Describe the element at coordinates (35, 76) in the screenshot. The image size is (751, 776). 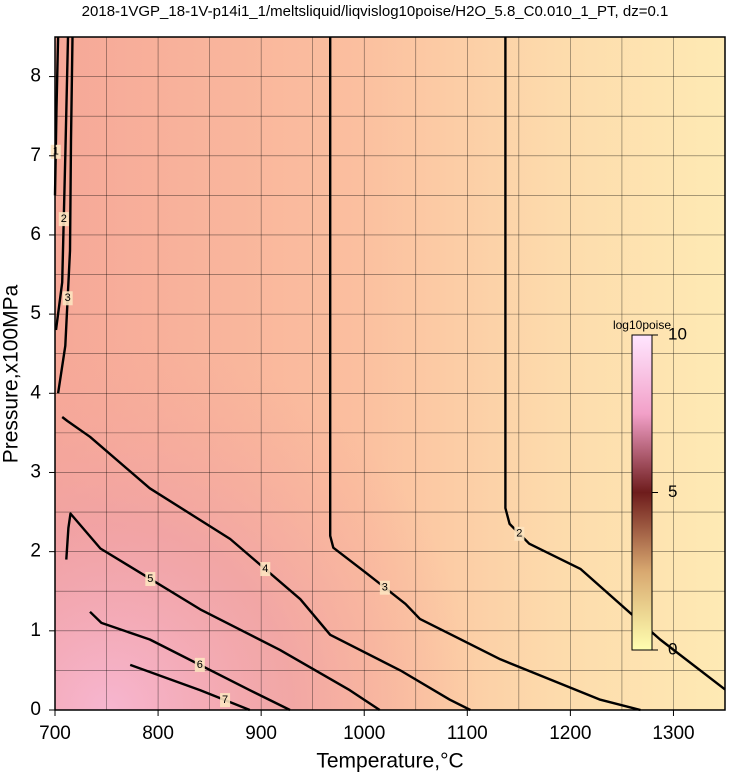
I see `y-tick-label: 8` at that location.